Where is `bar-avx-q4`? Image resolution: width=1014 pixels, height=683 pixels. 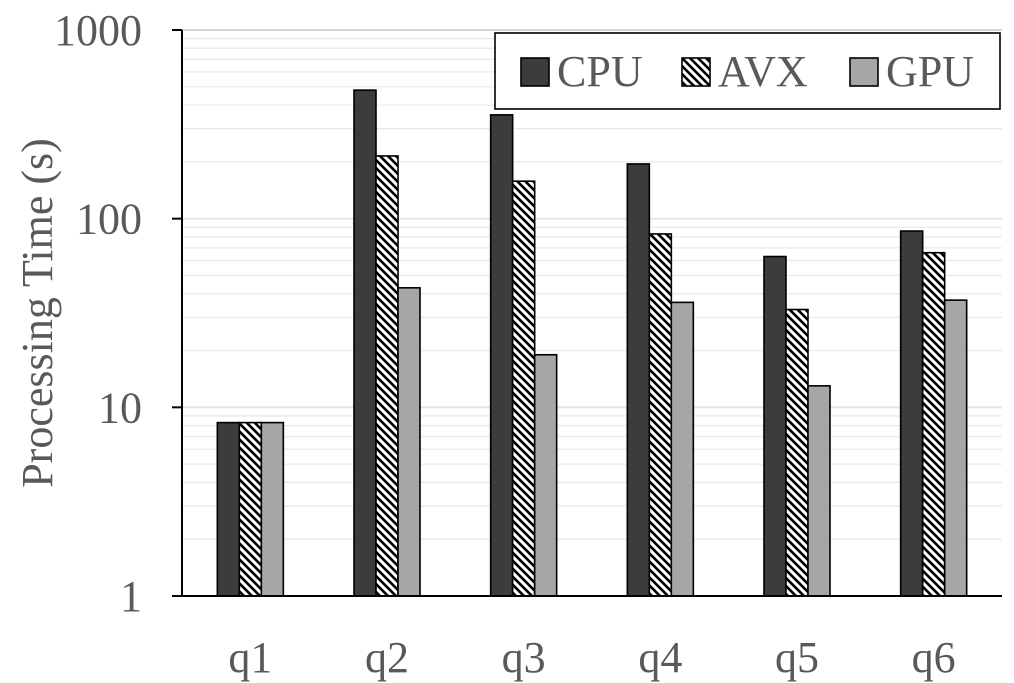
bar-avx-q4 is located at coordinates (660, 415).